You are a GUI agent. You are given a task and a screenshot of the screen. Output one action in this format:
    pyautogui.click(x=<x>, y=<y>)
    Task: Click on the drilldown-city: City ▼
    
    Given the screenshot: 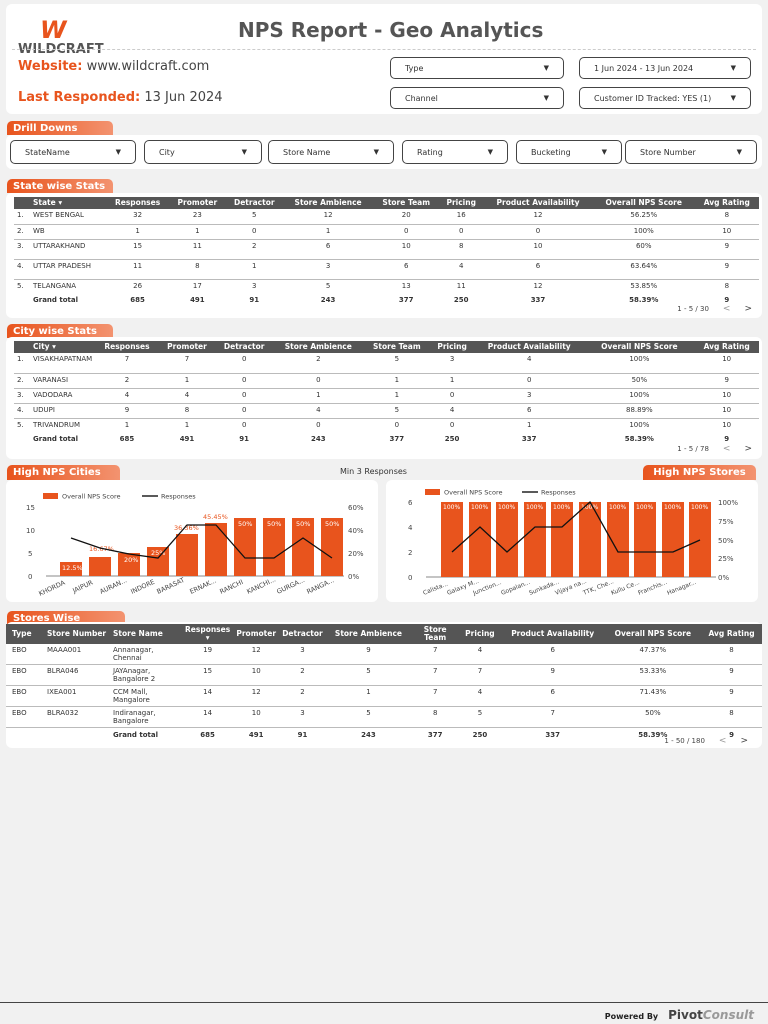 What is the action you would take?
    pyautogui.click(x=203, y=152)
    